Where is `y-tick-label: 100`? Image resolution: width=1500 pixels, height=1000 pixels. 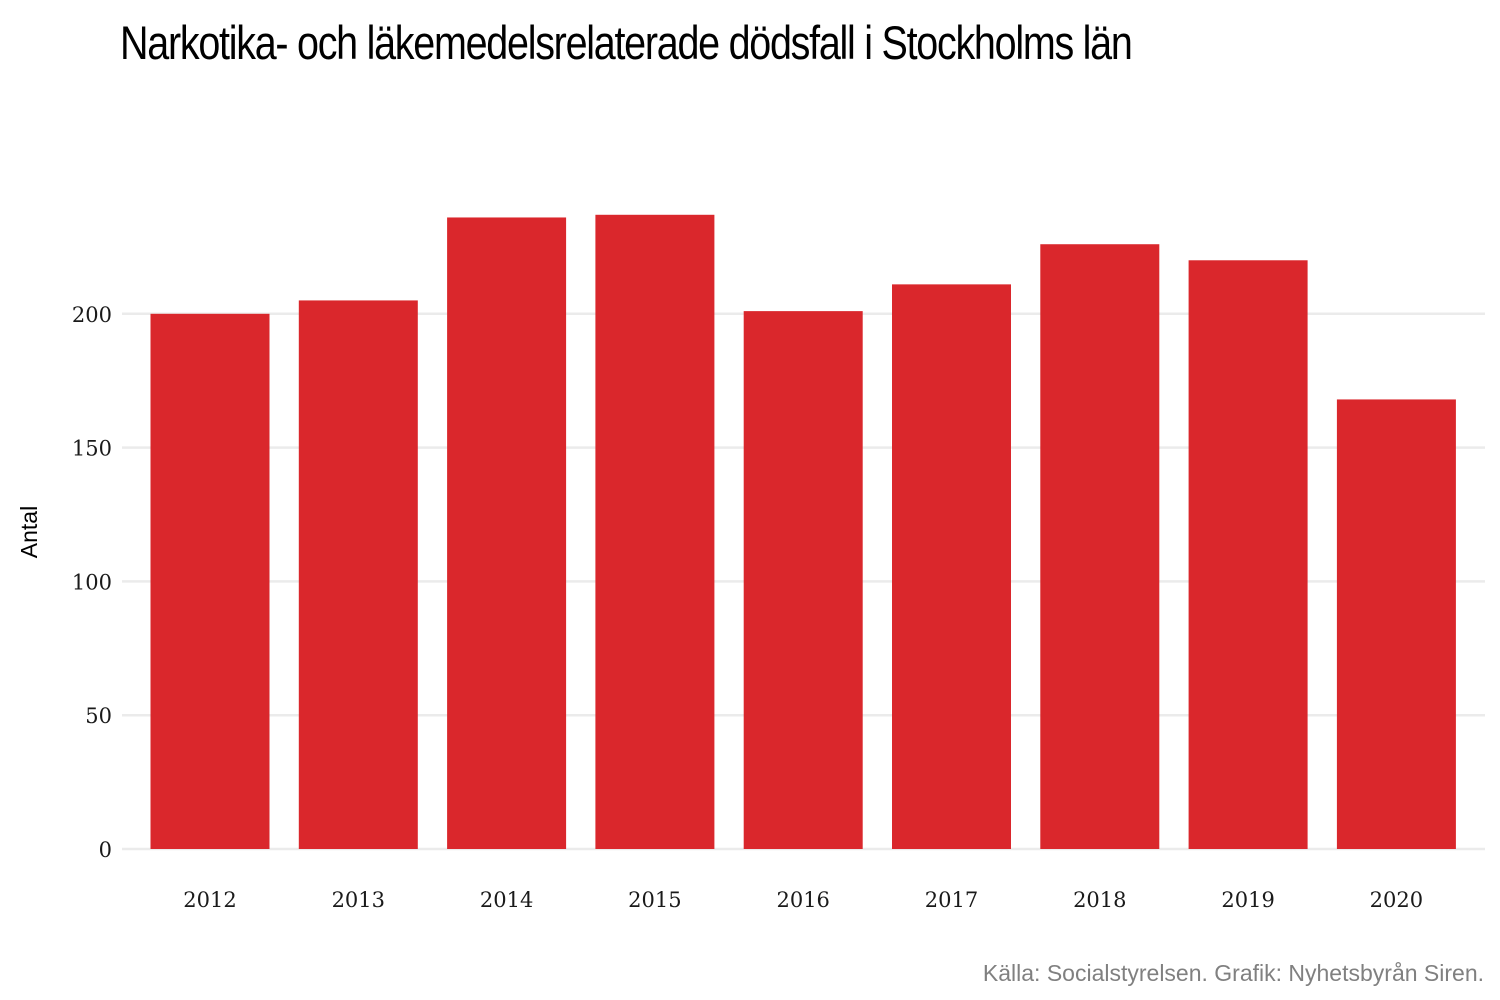
y-tick-label: 100 is located at coordinates (92, 582).